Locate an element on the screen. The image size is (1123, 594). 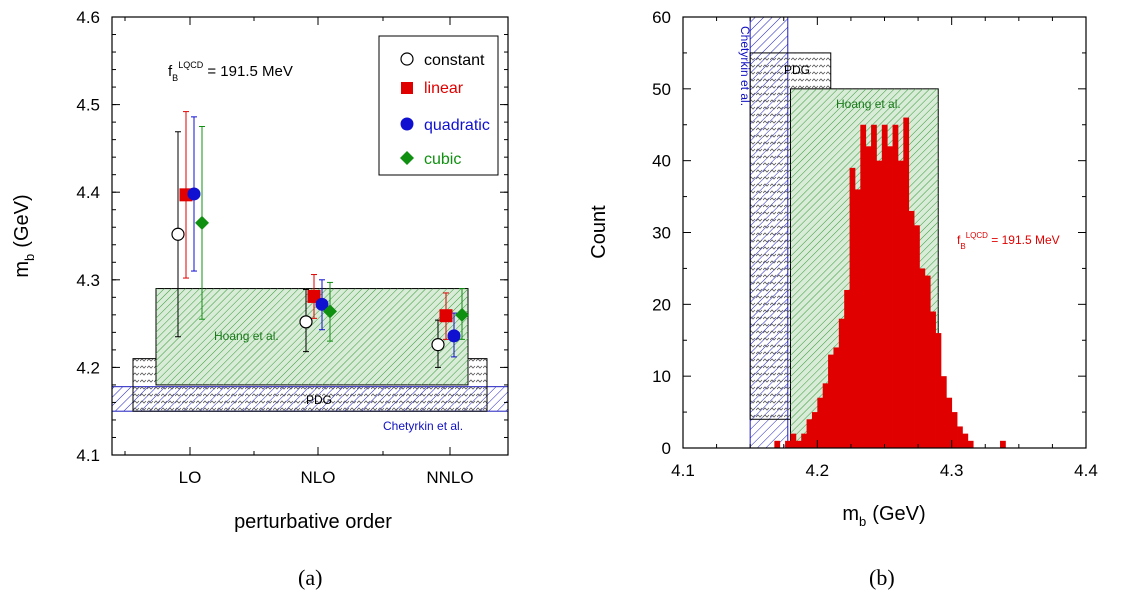
legend-box is located at coordinates (438, 105).